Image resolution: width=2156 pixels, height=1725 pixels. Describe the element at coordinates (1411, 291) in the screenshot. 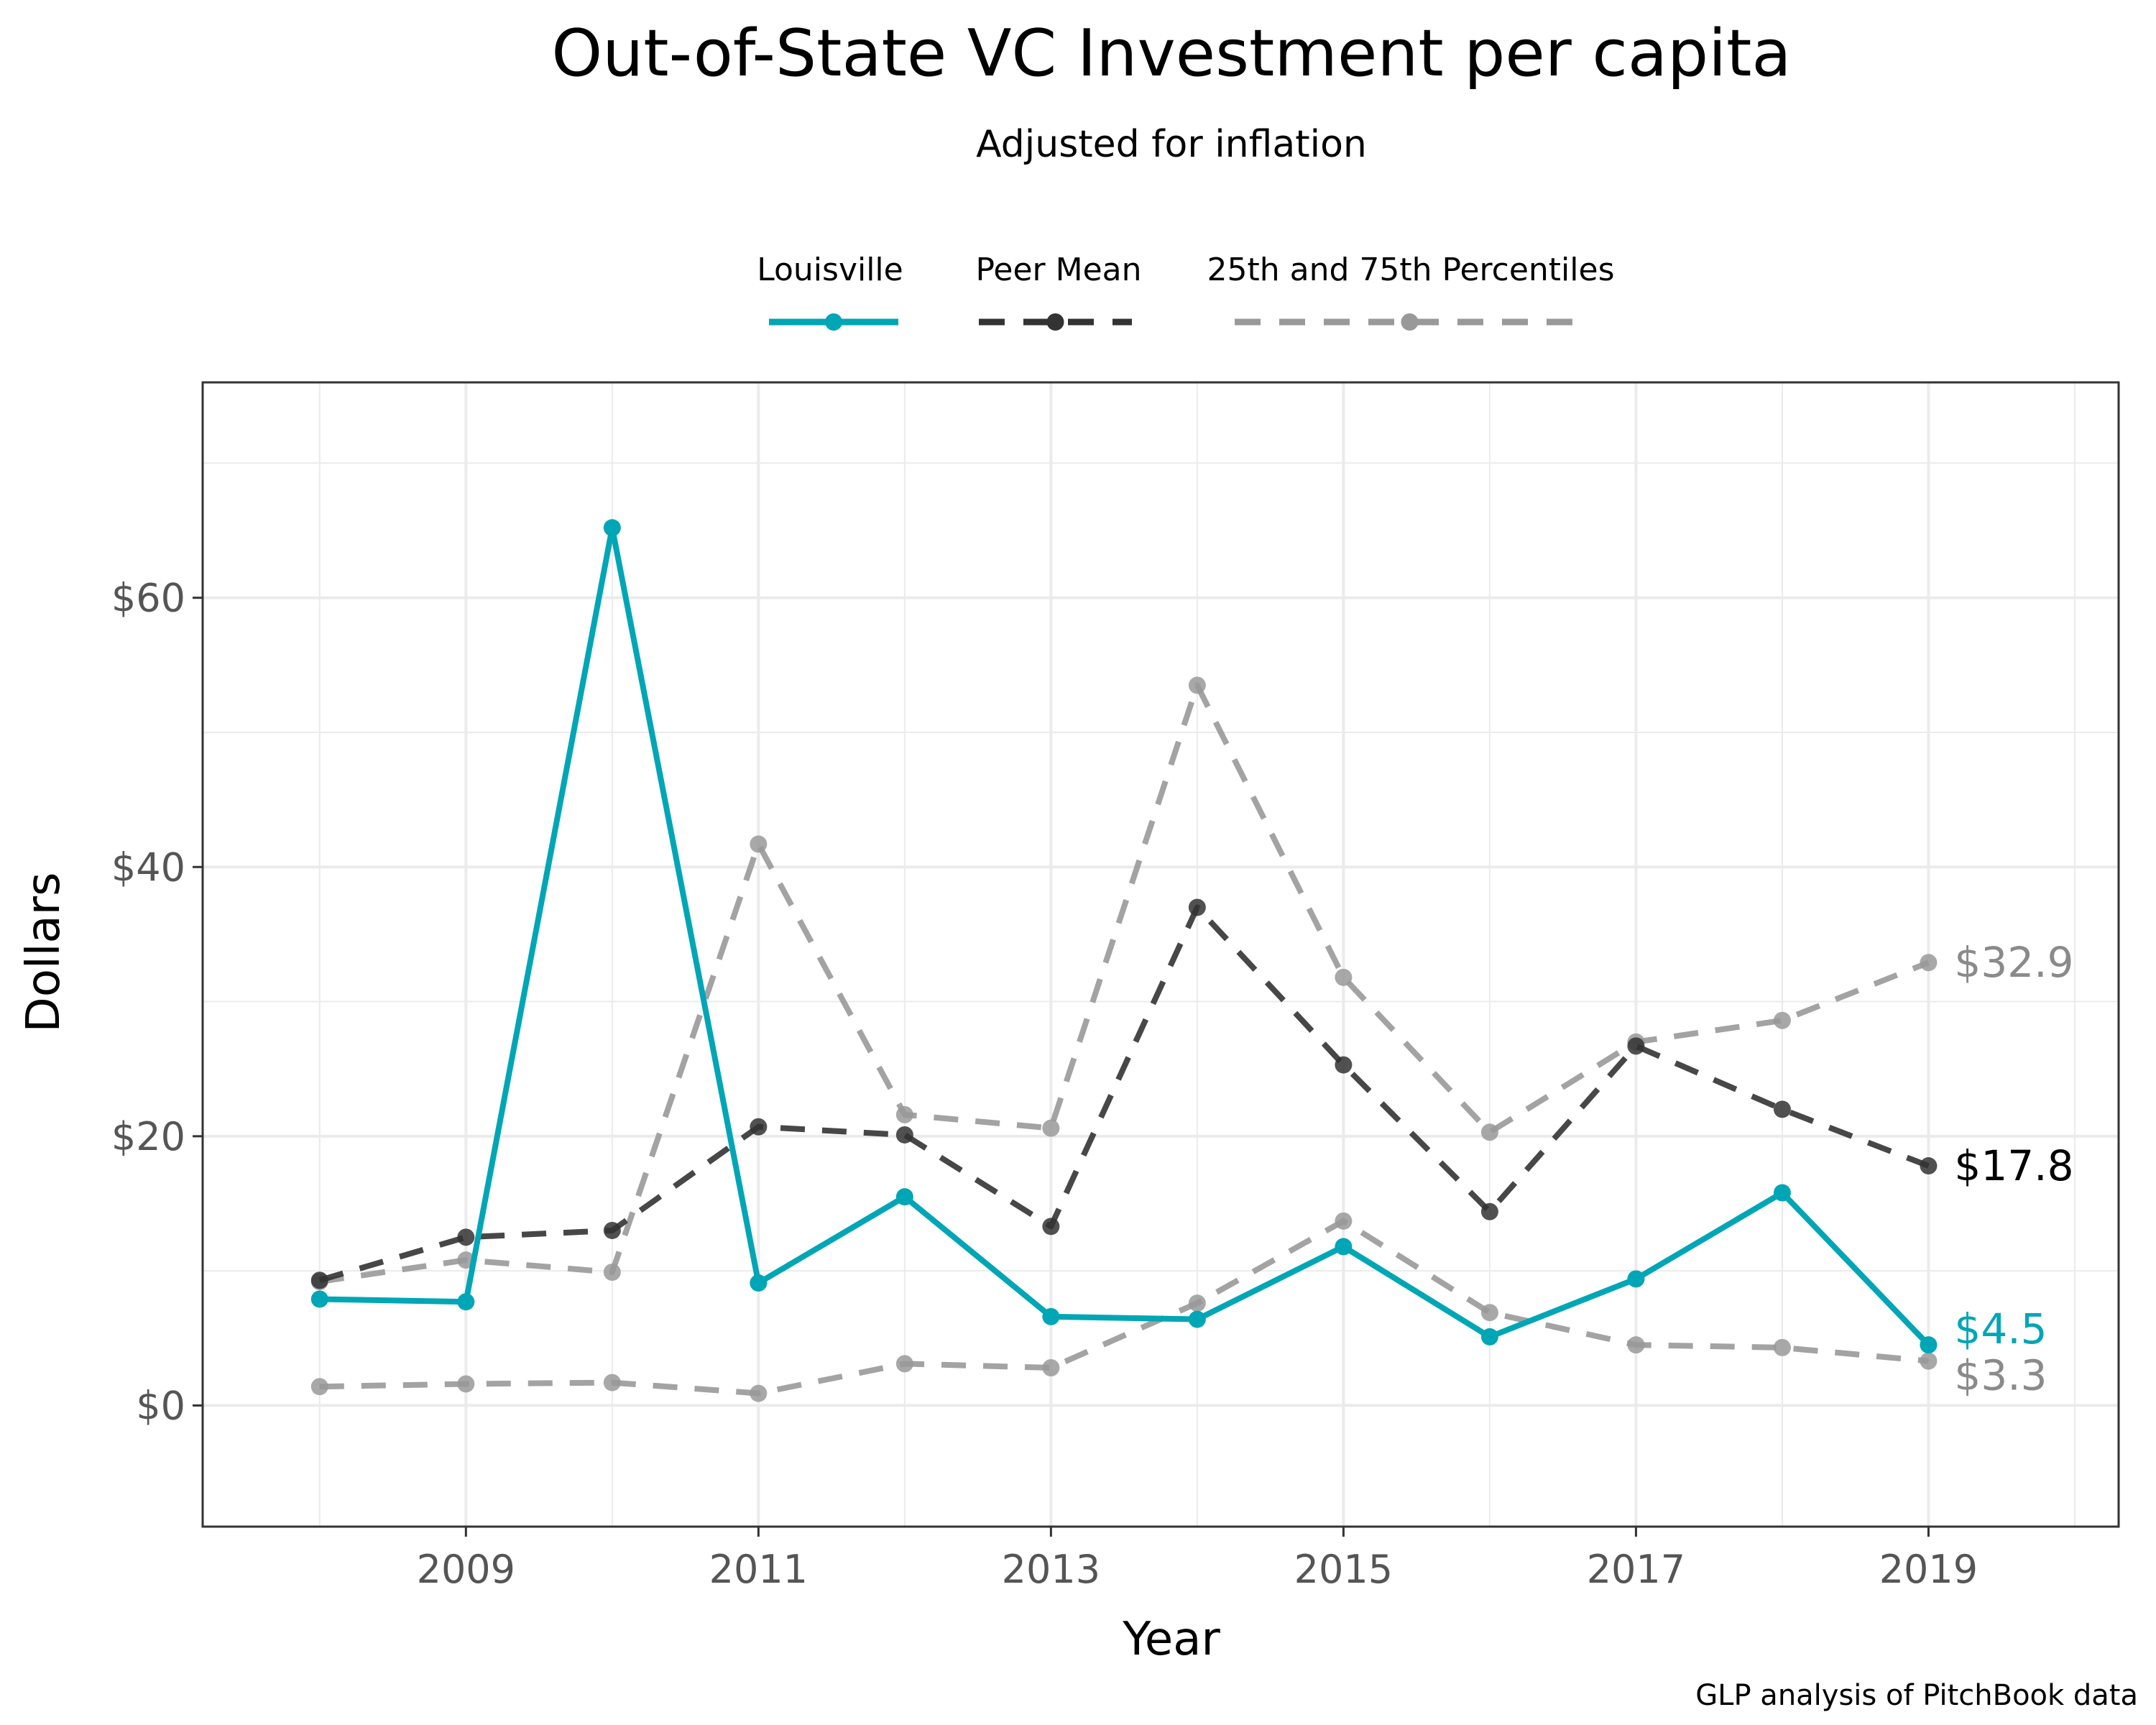

I see `legend-item: 25th and 75th Percentiles` at that location.